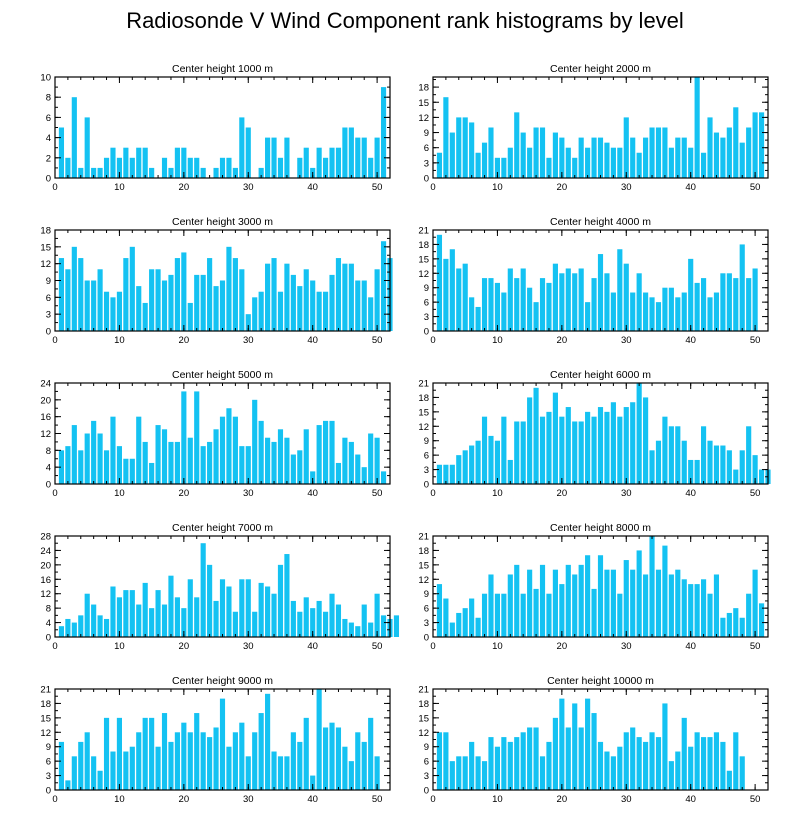 The image size is (810, 824). Describe the element at coordinates (45, 384) in the screenshot. I see `y-tick-label: 24` at that location.